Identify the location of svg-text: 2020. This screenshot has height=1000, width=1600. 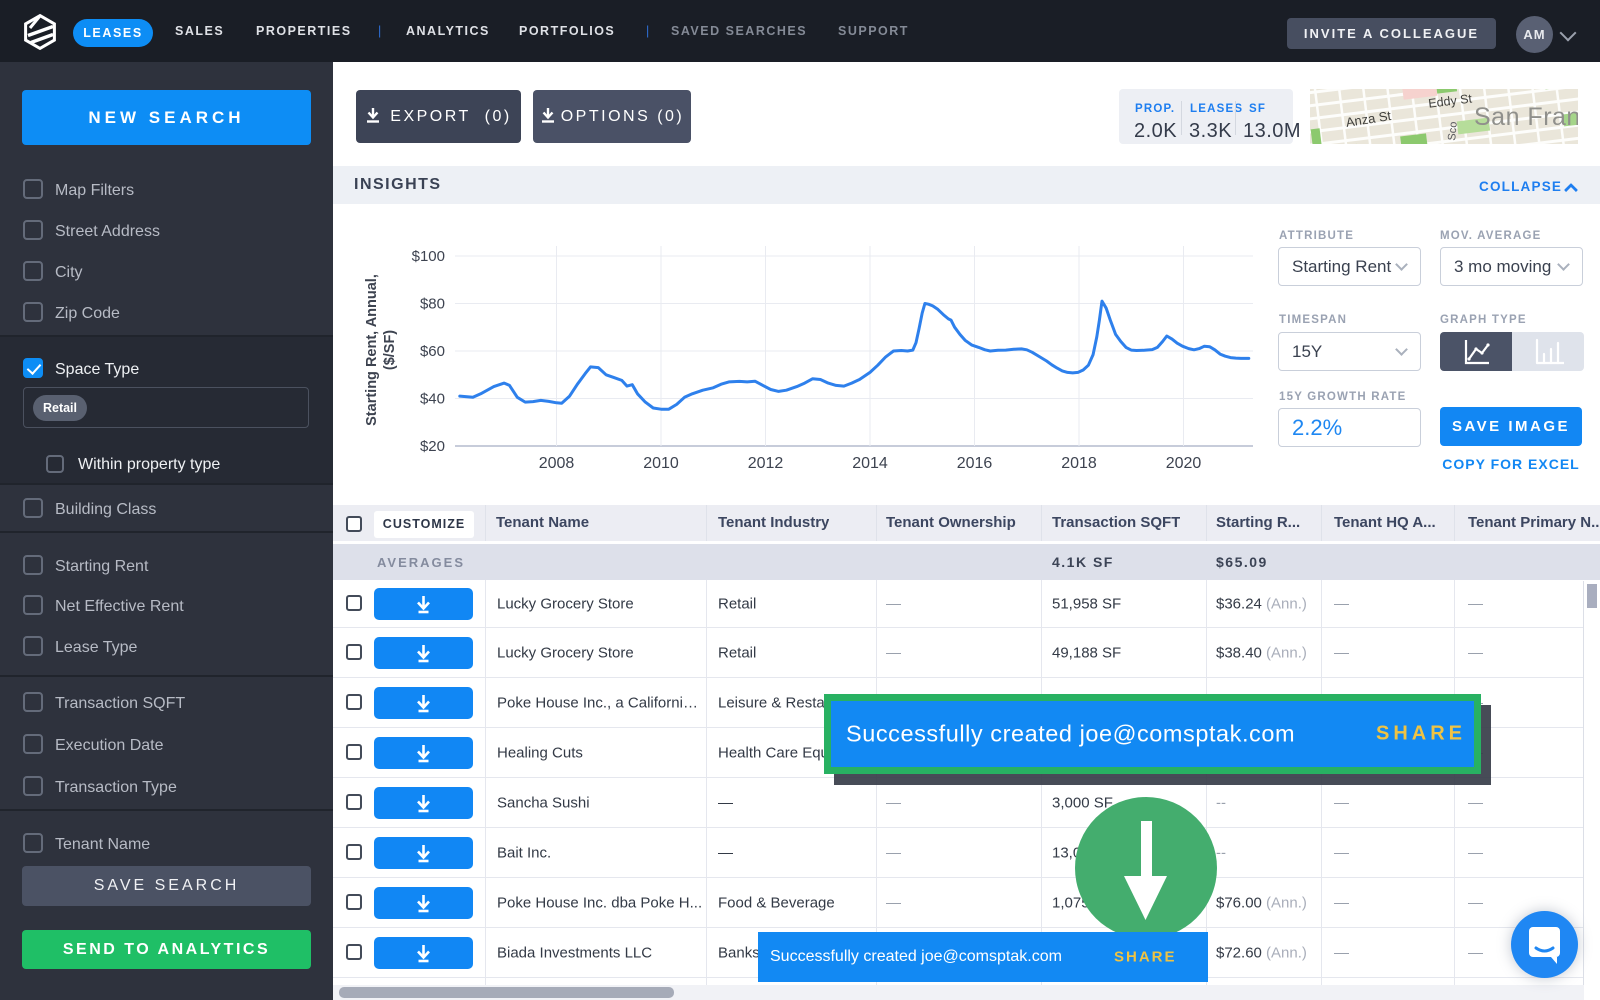
(1184, 463).